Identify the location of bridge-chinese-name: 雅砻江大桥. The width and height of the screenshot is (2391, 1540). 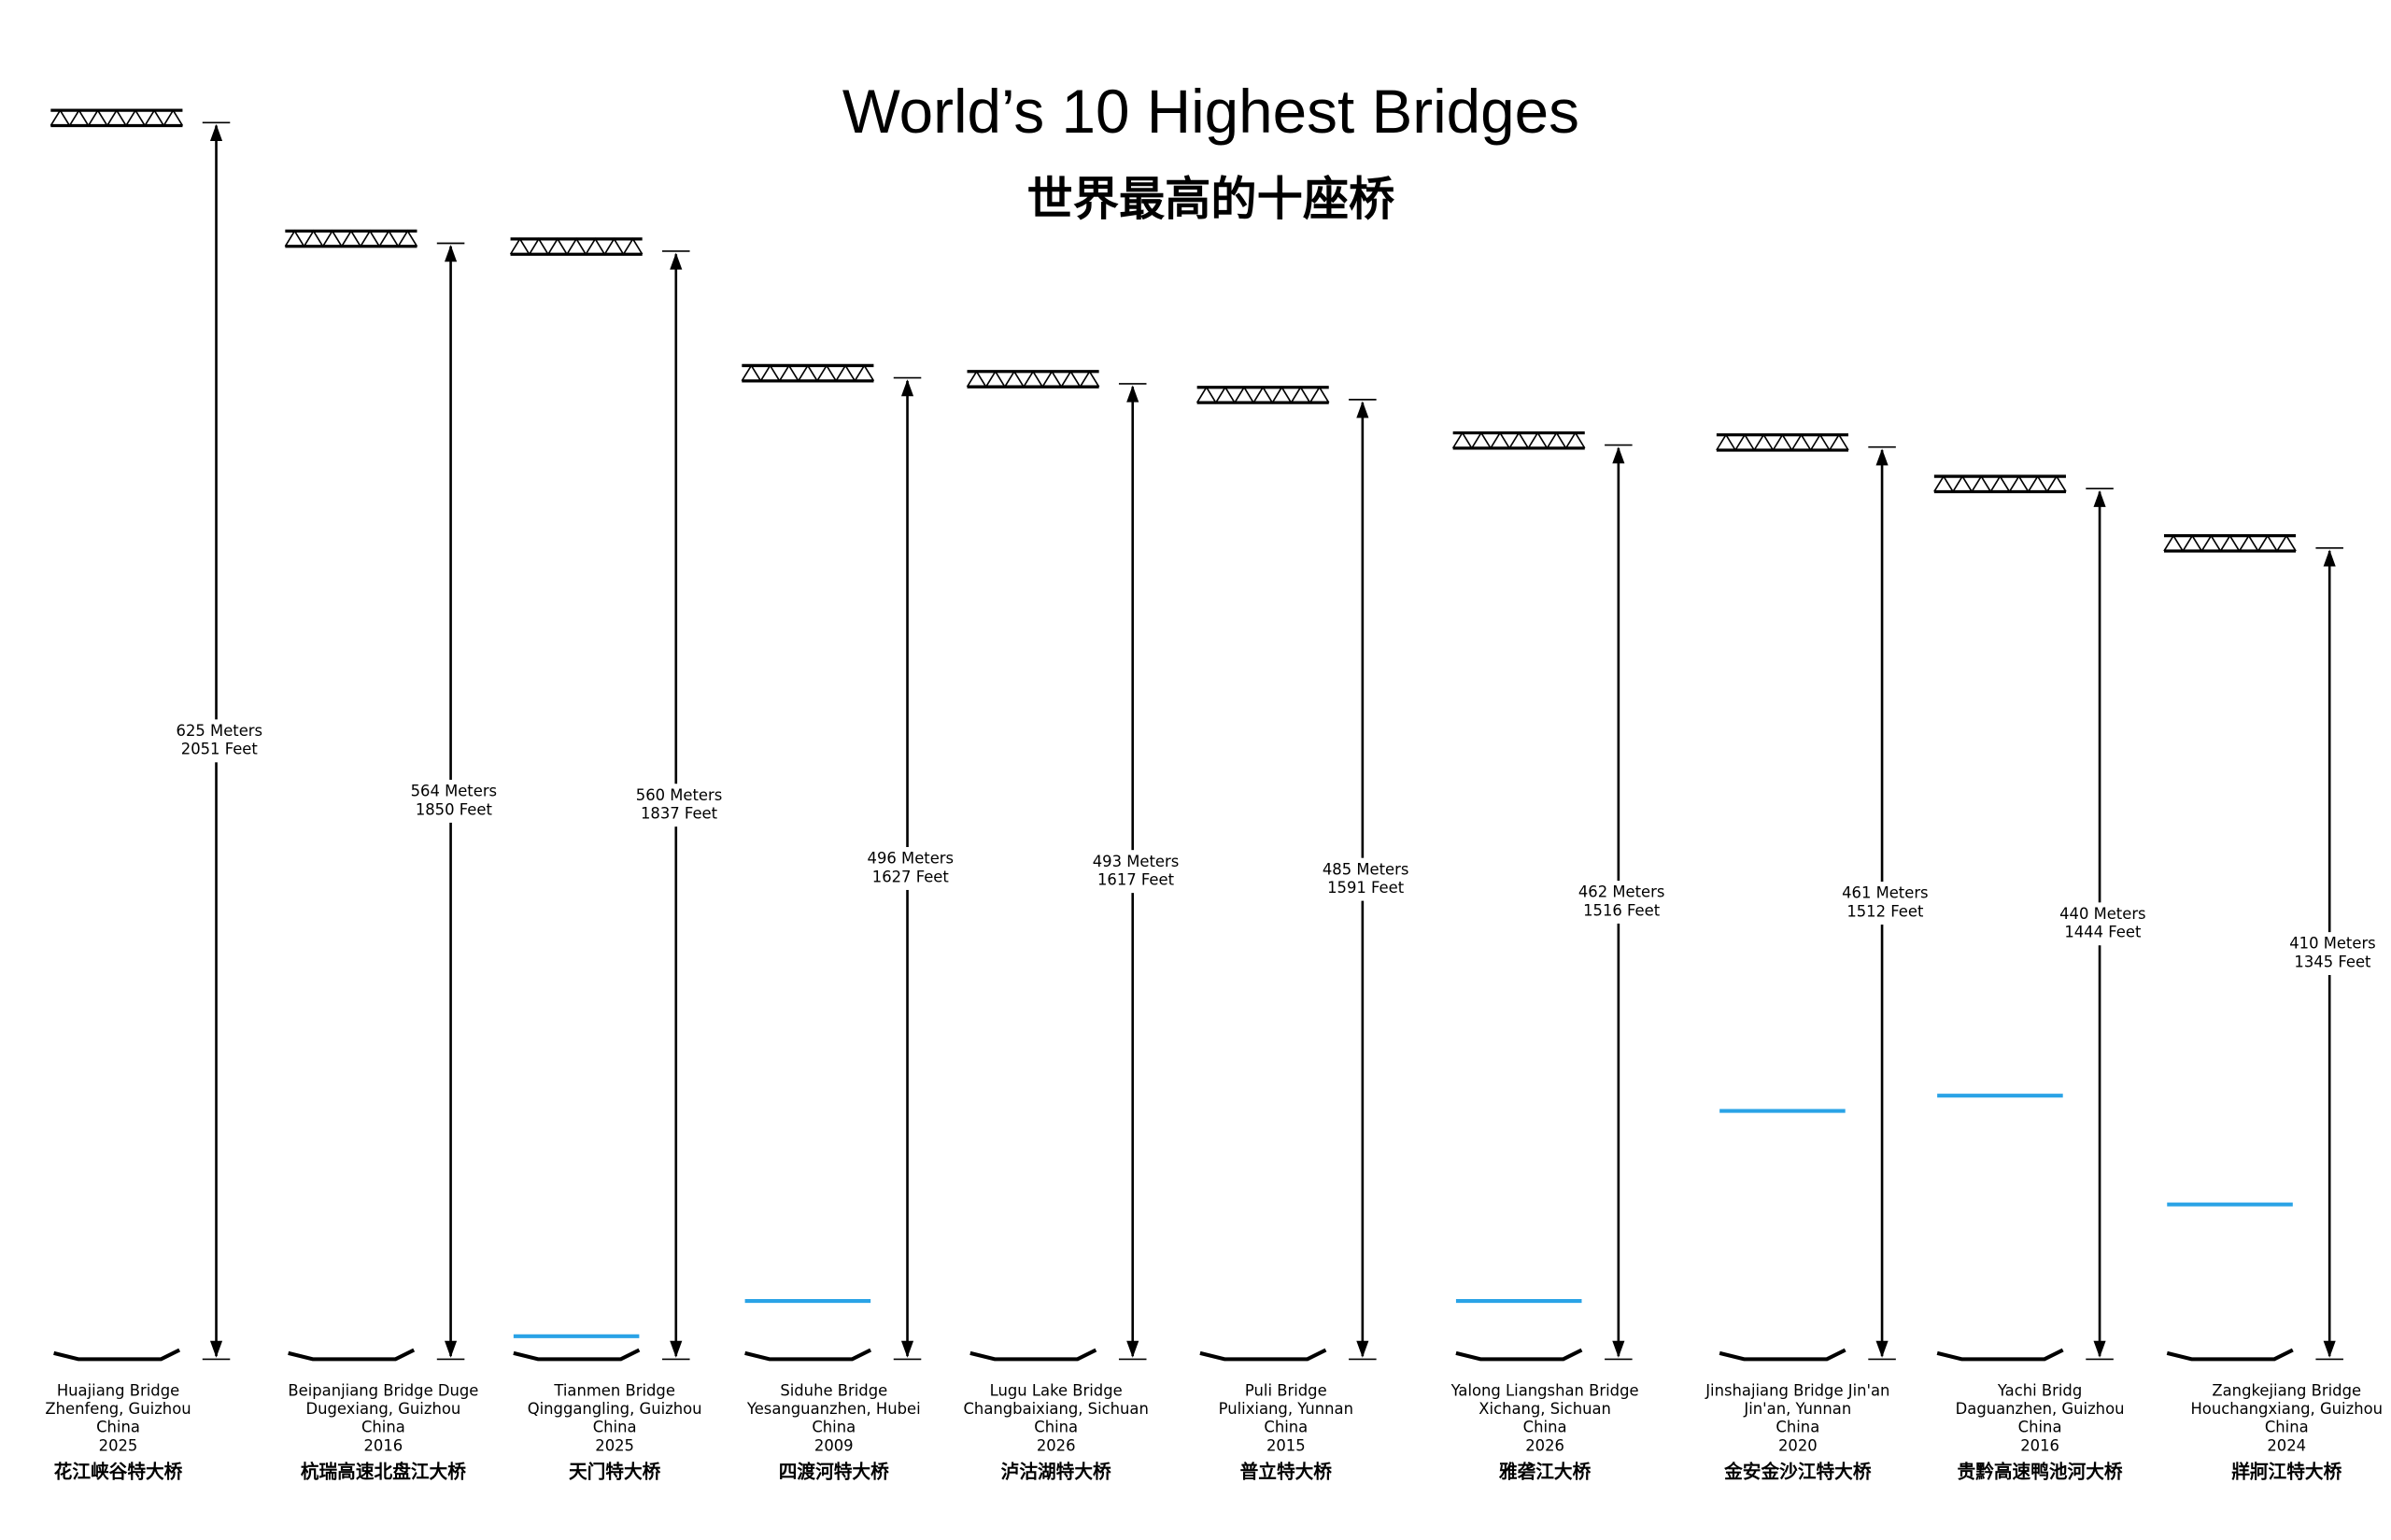
(1545, 1472).